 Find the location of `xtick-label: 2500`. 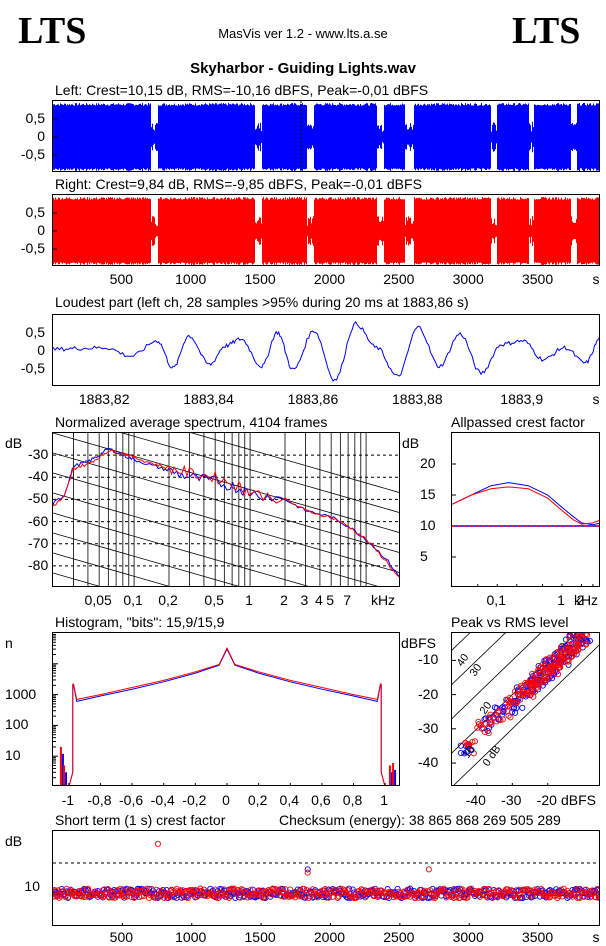

xtick-label: 2500 is located at coordinates (399, 279).